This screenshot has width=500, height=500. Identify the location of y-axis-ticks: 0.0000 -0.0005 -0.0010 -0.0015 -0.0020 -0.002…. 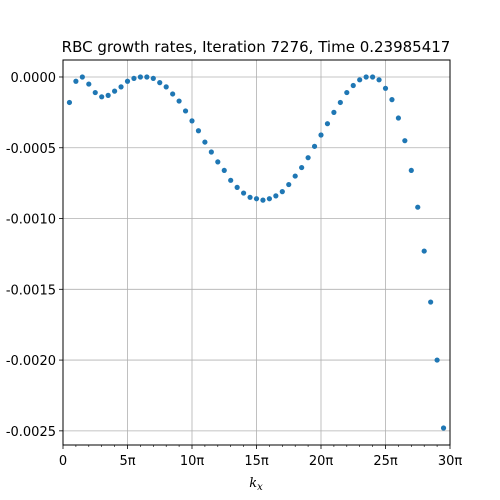
(34, 255).